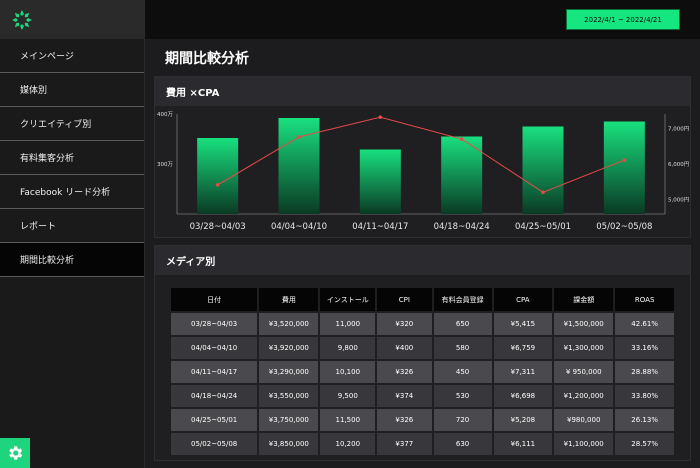 The height and width of the screenshot is (468, 700). What do you see at coordinates (584, 372) in the screenshot?
I see `table-cell: ¥ 950,000` at bounding box center [584, 372].